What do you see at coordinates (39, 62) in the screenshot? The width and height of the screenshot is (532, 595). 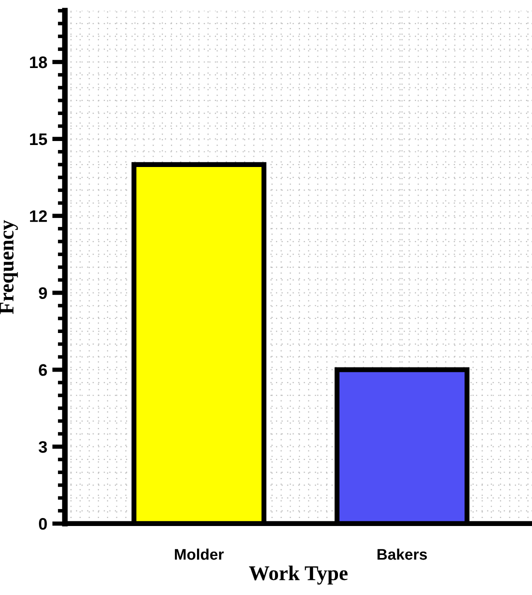 I see `y-tick-label: 18` at bounding box center [39, 62].